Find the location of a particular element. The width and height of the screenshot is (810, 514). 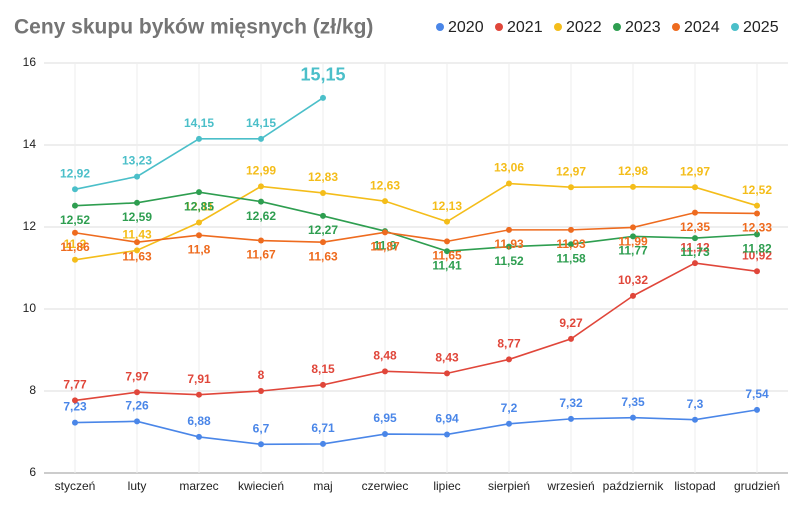

legend-label: 2021 is located at coordinates (525, 27).